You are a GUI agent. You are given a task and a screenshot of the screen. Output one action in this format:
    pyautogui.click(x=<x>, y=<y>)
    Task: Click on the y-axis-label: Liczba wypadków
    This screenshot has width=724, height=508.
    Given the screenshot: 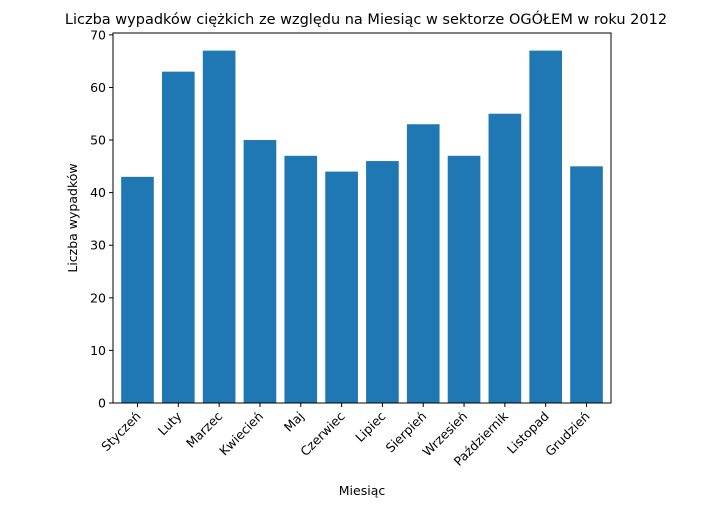 What is the action you would take?
    pyautogui.click(x=72, y=217)
    